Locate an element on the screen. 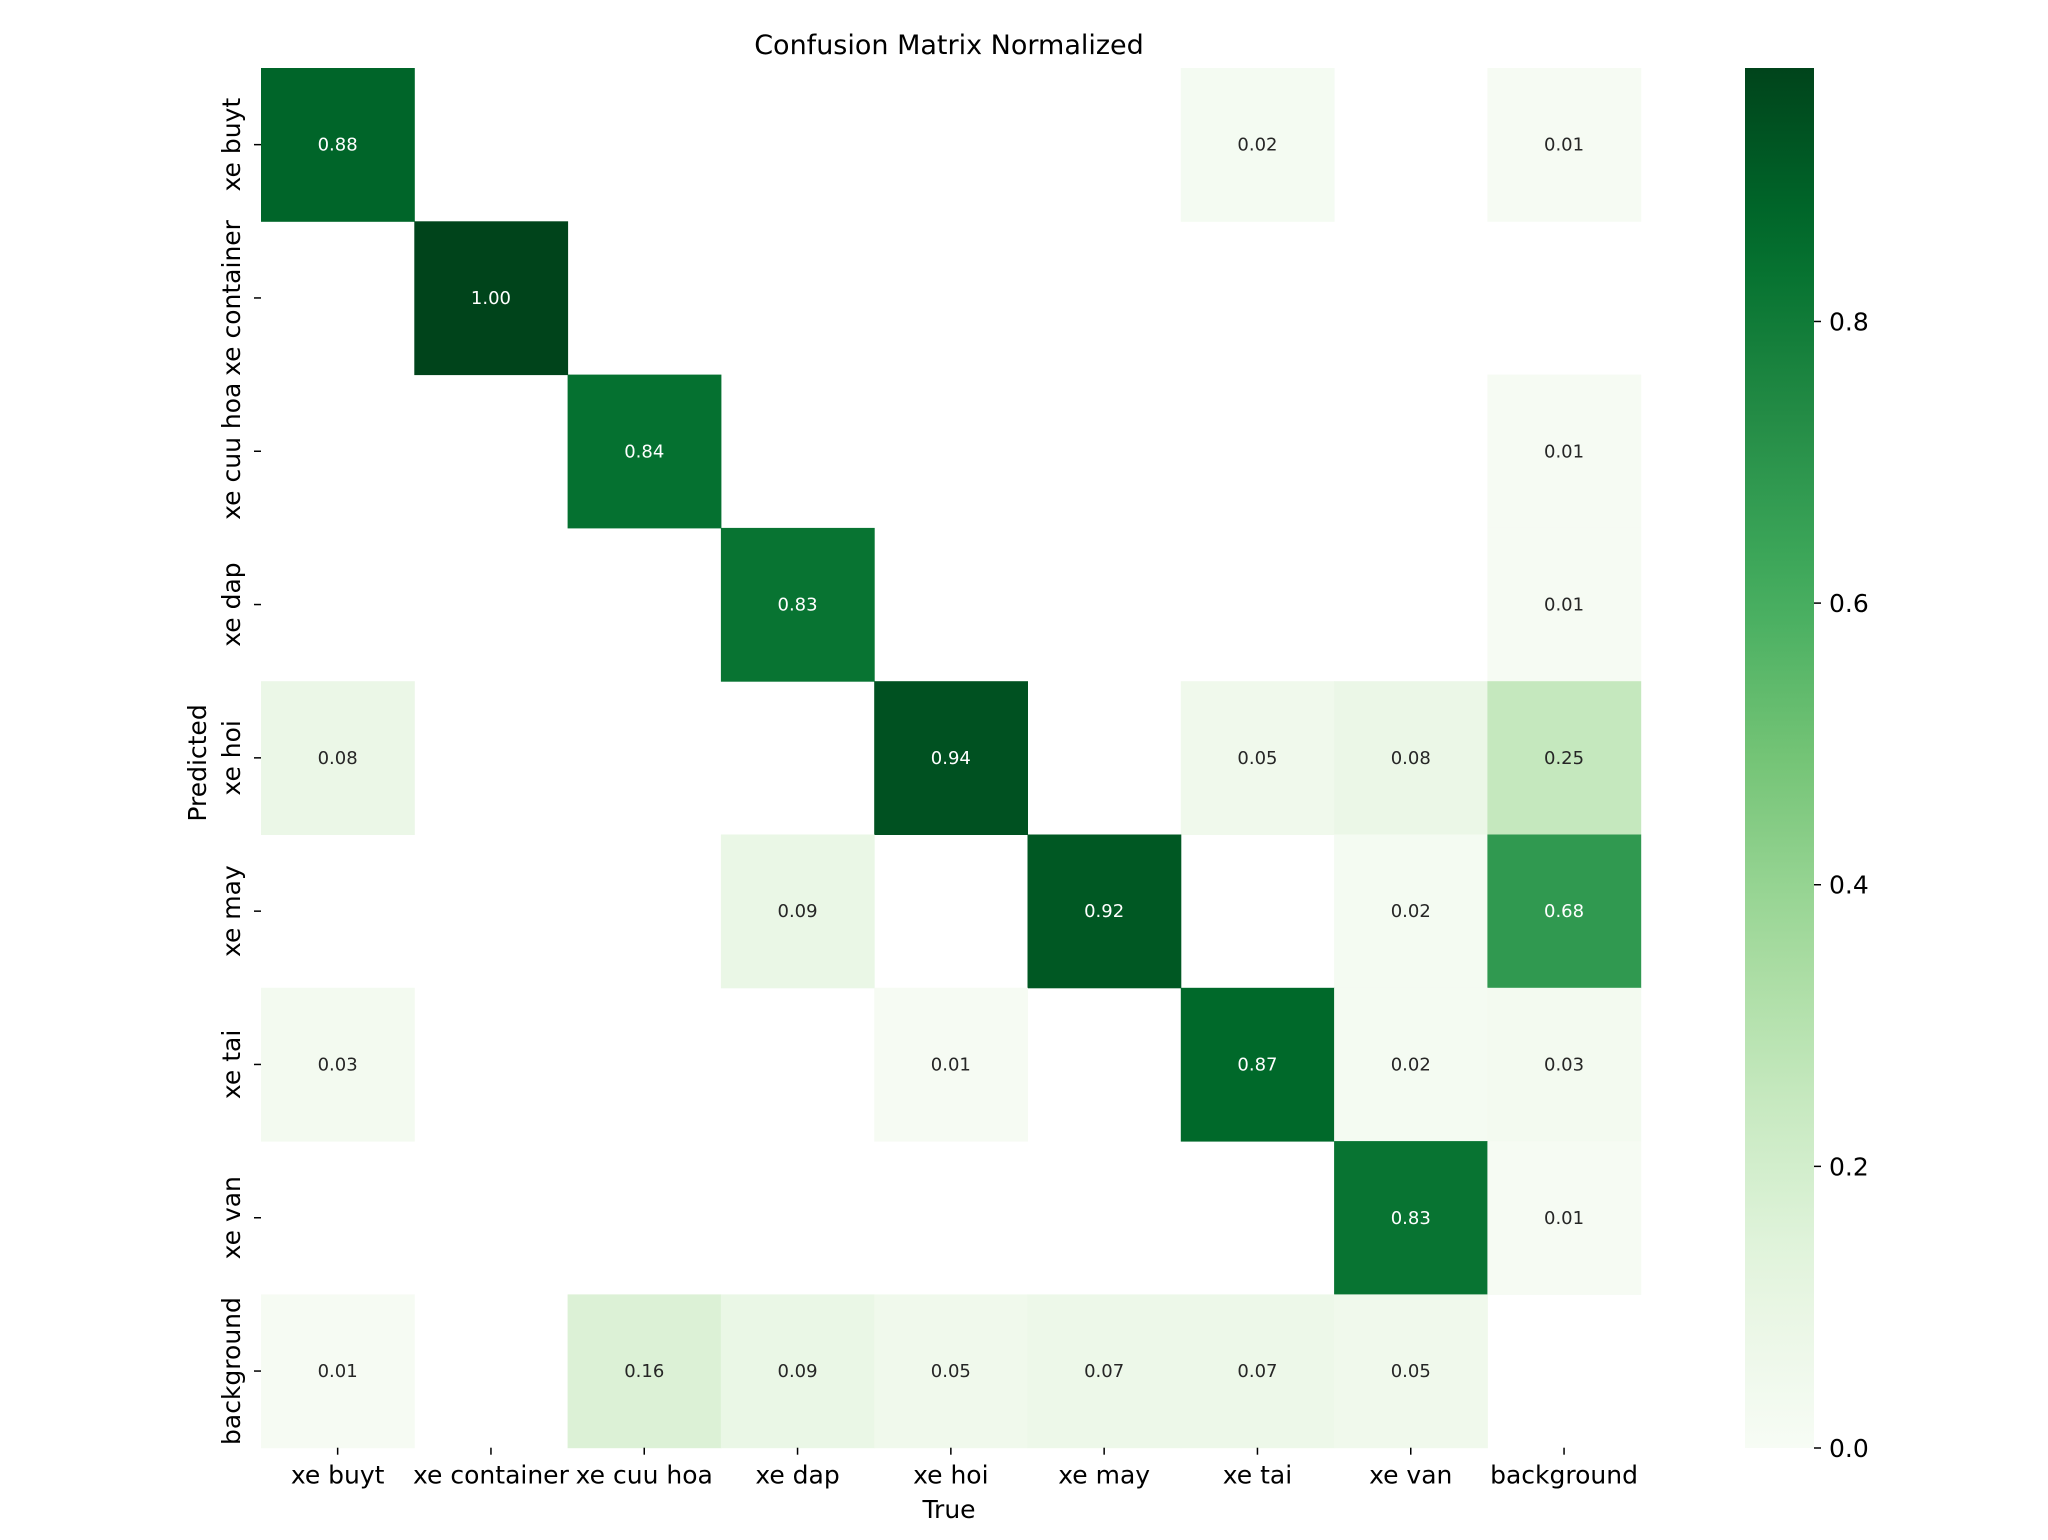  y-tick-label: xe may is located at coordinates (231, 911).